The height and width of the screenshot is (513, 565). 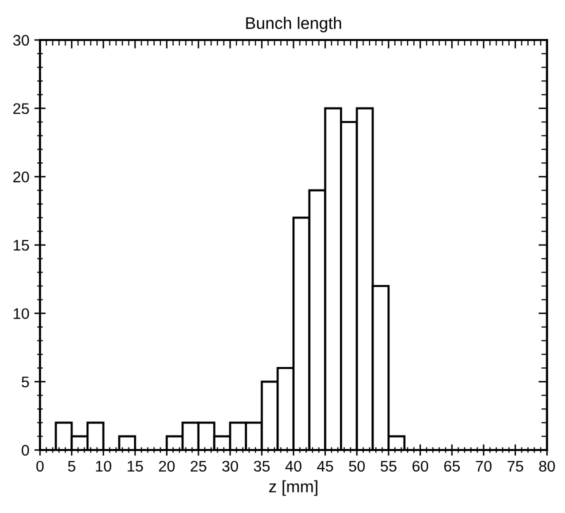 I want to click on chart-title: Bunch length, so click(x=294, y=24).